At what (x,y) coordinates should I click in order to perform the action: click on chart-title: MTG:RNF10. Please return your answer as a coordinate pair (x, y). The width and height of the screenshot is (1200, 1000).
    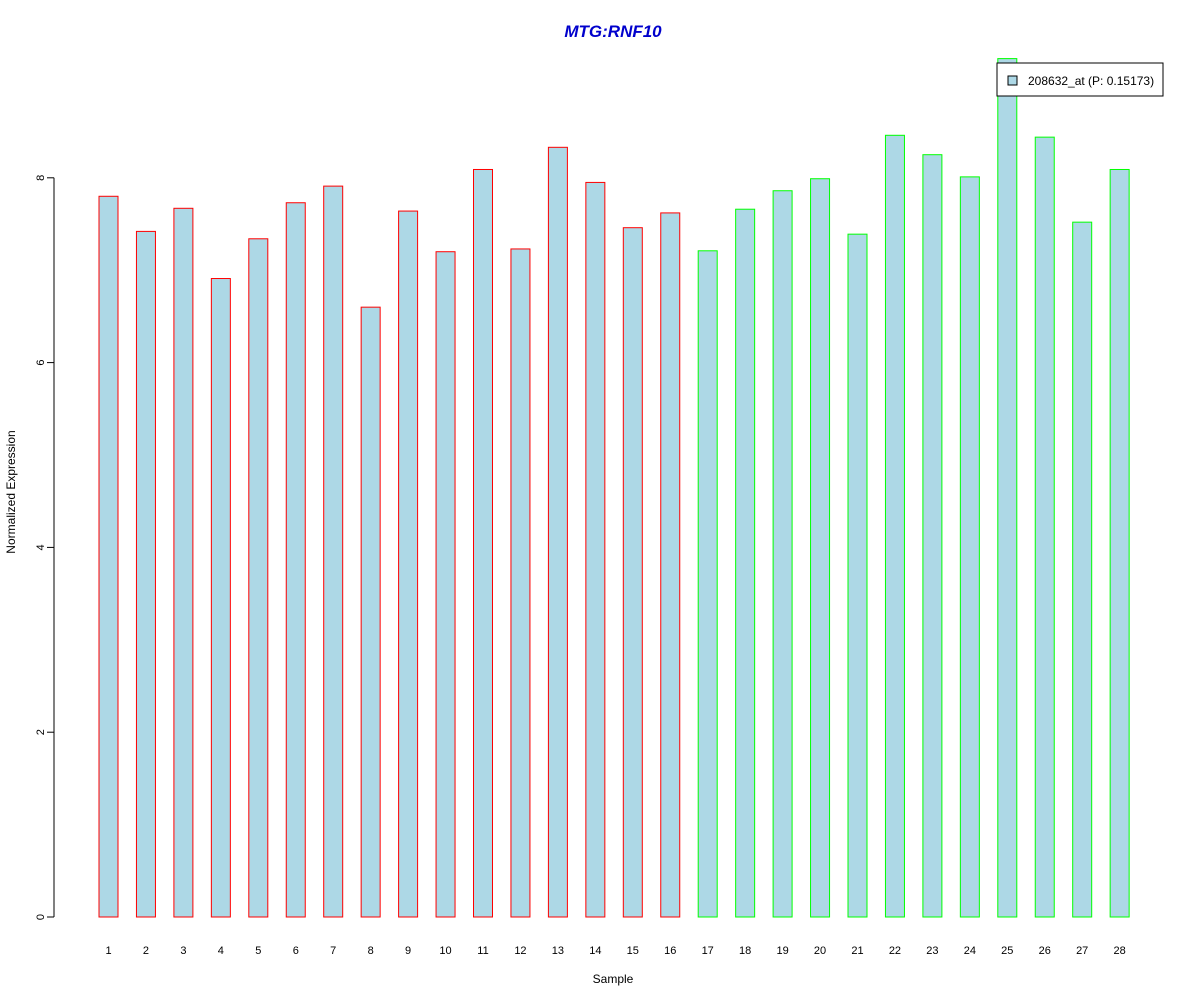
    Looking at the image, I should click on (613, 31).